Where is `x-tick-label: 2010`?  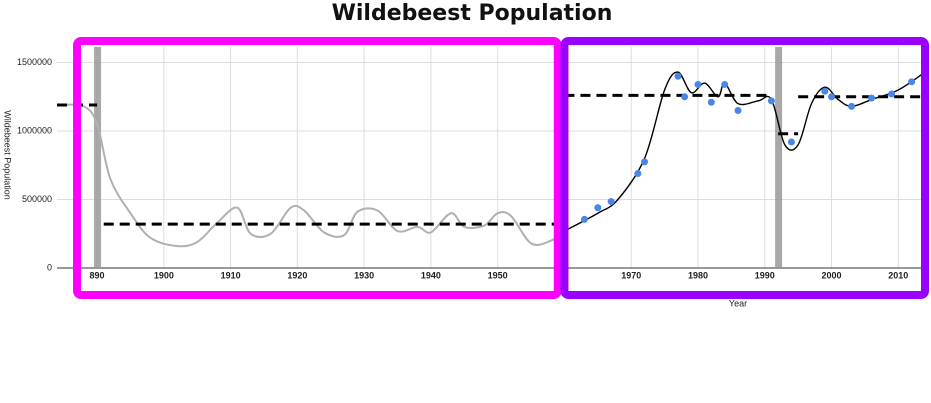 x-tick-label: 2010 is located at coordinates (898, 275).